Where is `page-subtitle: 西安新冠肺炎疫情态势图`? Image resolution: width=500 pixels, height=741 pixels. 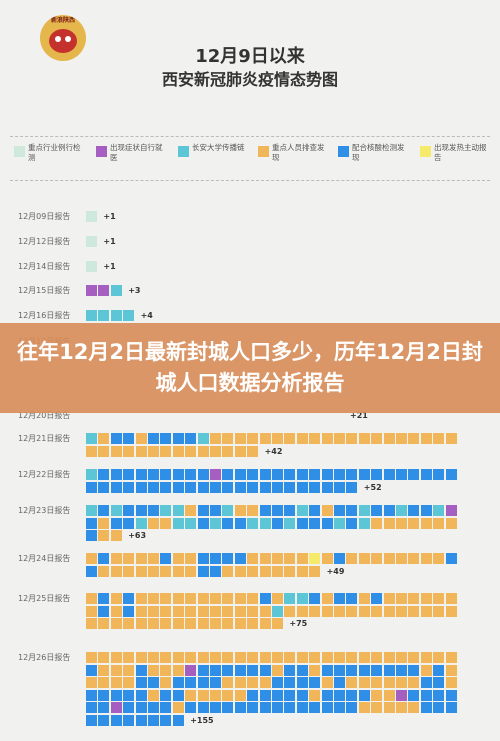
page-subtitle: 西安新冠肺炎疫情态势图 is located at coordinates (249, 79).